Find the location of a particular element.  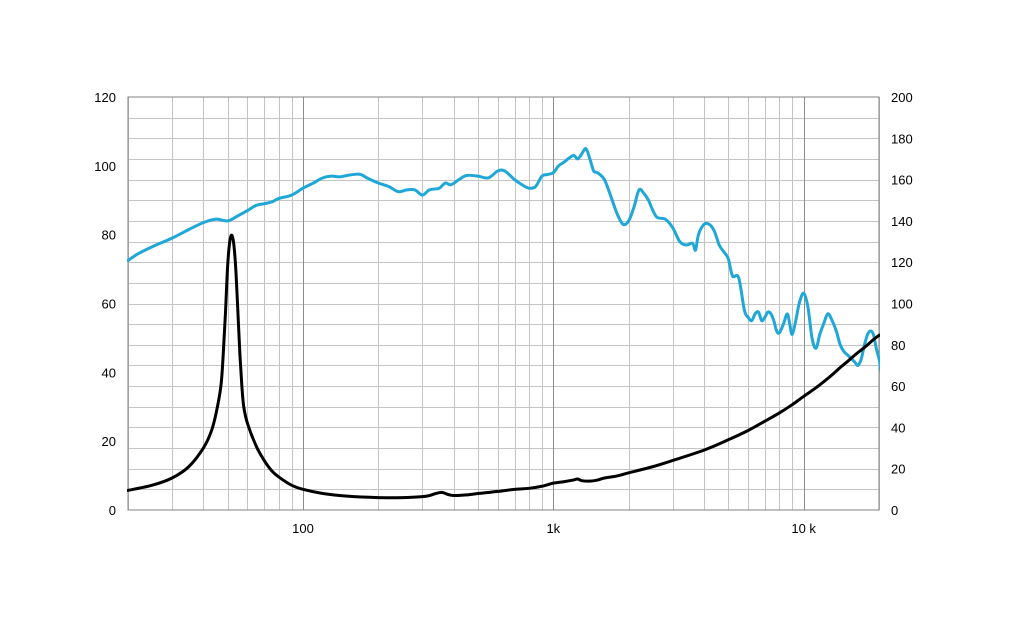

x-tick-label: 1k is located at coordinates (553, 528).